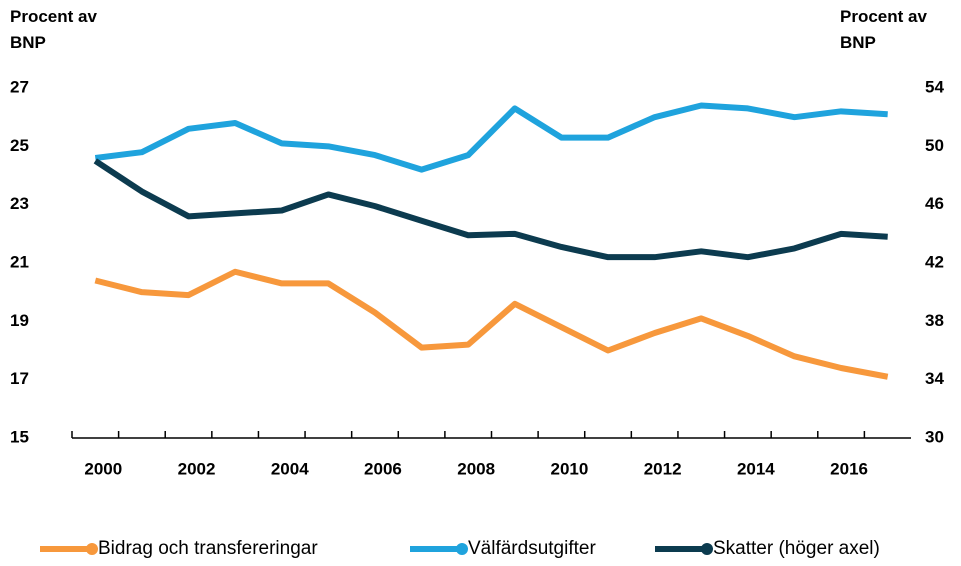  What do you see at coordinates (19, 261) in the screenshot?
I see `y-tick-label: 21` at bounding box center [19, 261].